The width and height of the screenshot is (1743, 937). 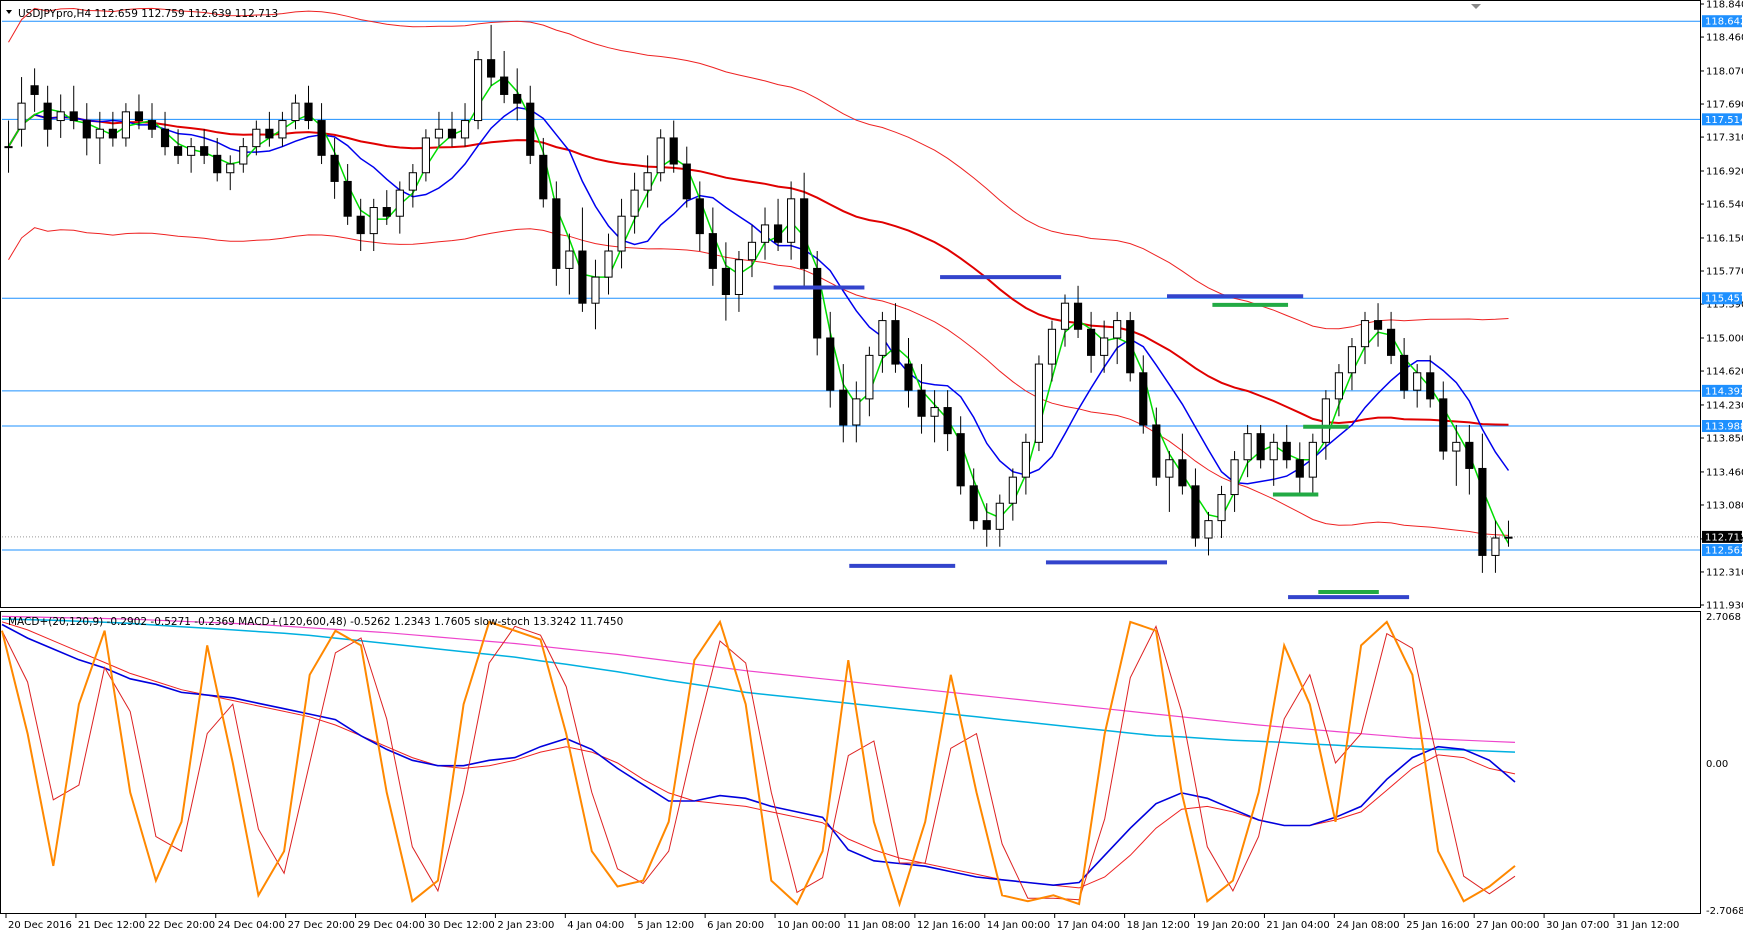 I want to click on scroll-marker-icon, so click(x=1476, y=6).